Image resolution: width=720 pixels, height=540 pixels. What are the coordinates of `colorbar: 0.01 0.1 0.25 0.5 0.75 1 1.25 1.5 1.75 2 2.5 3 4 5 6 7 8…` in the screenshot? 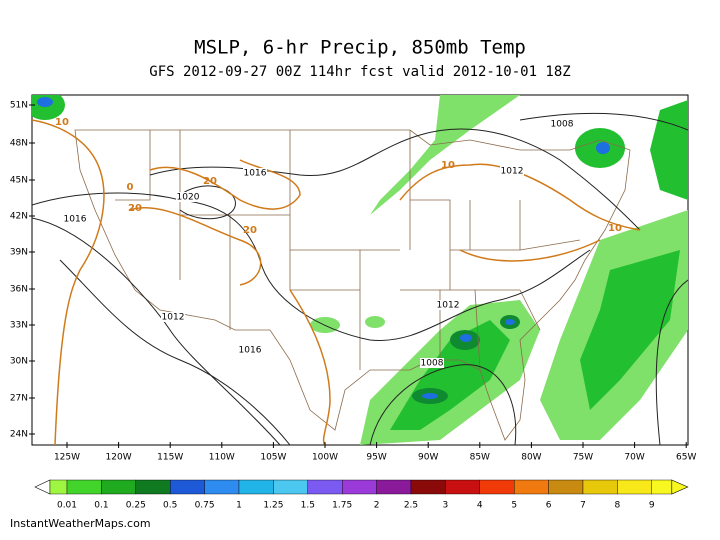 It's located at (361, 495).